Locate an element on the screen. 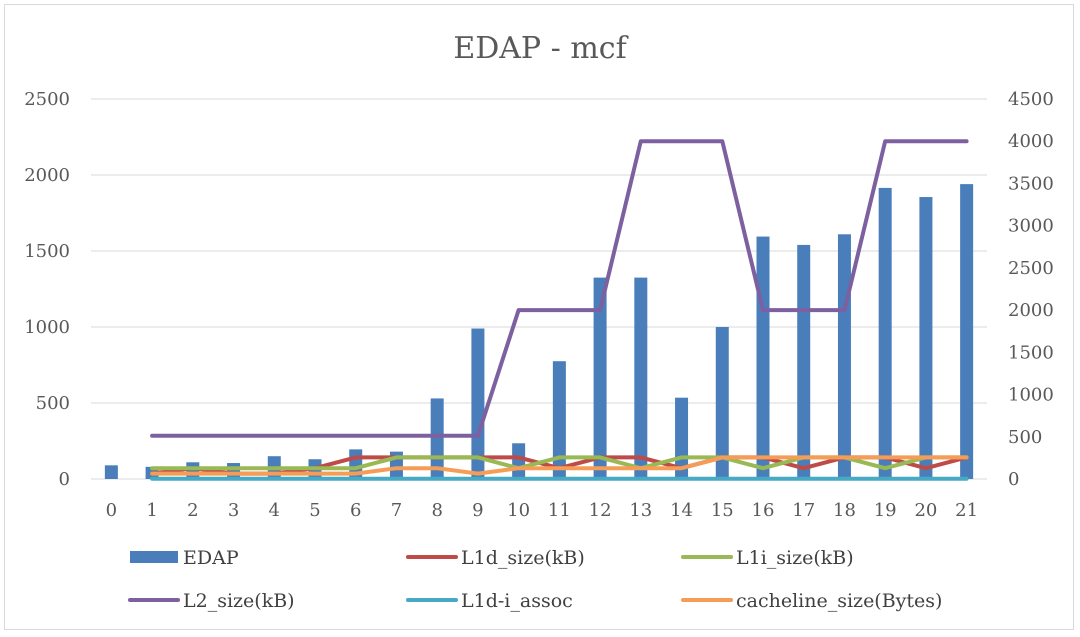 The image size is (1080, 637). right-tick-label: 2000 is located at coordinates (1031, 310).